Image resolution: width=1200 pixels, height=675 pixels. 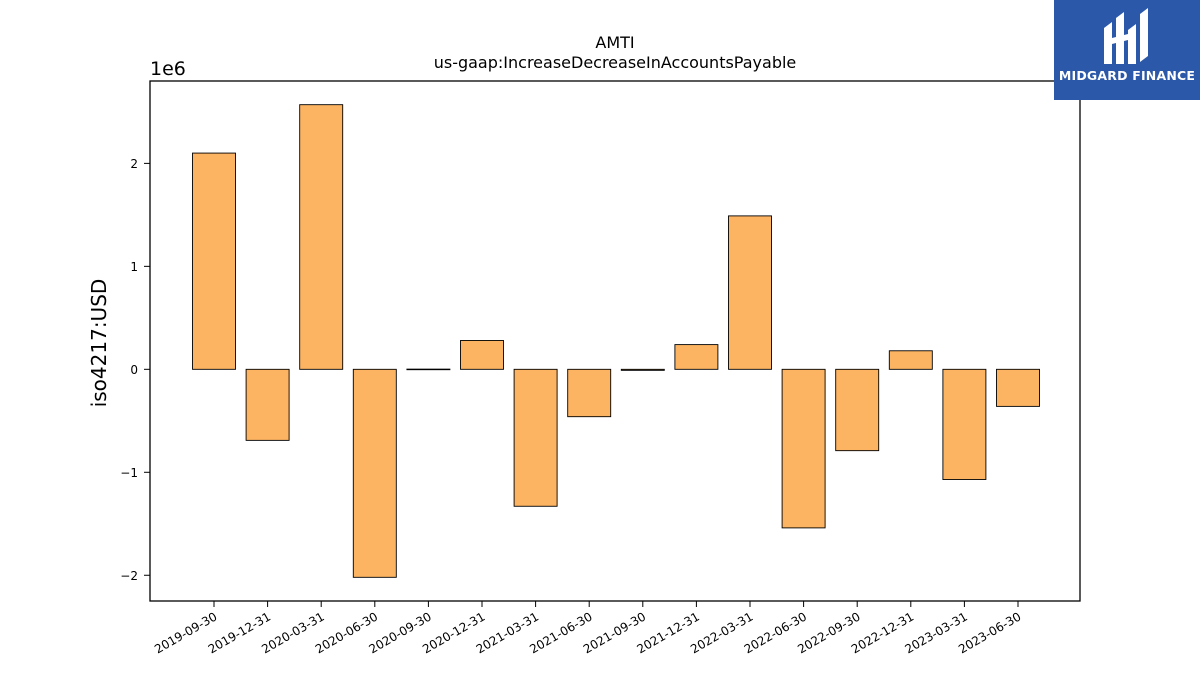 What do you see at coordinates (129, 576) in the screenshot?
I see `y-tick-label: −2` at bounding box center [129, 576].